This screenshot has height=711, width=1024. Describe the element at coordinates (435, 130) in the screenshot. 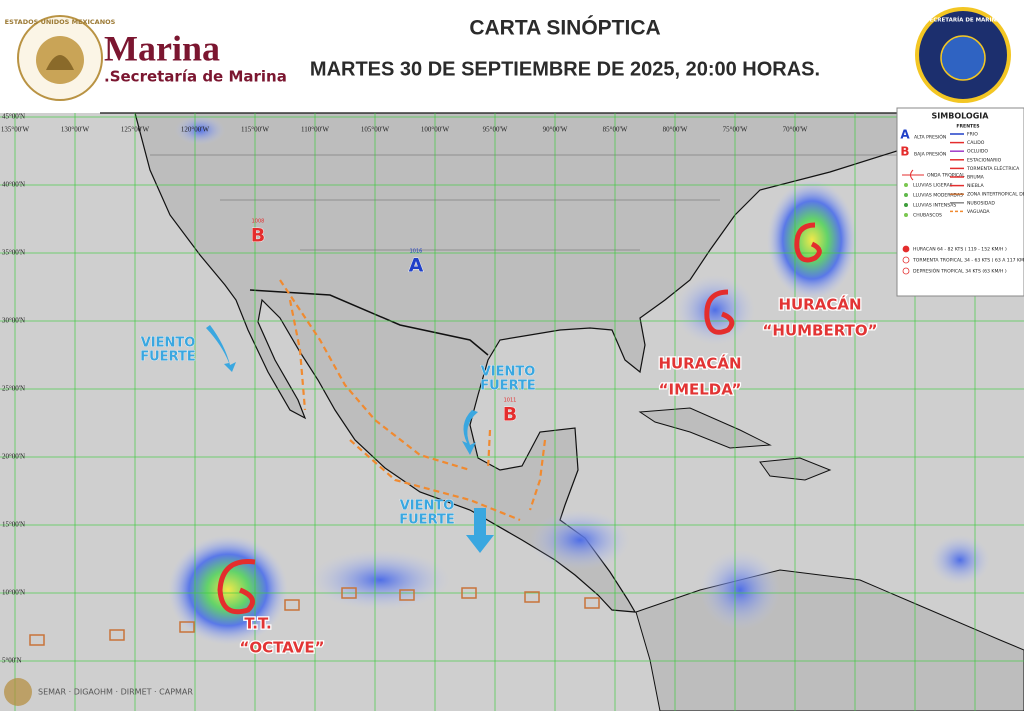

I see `lon-label: 100°00'W` at that location.